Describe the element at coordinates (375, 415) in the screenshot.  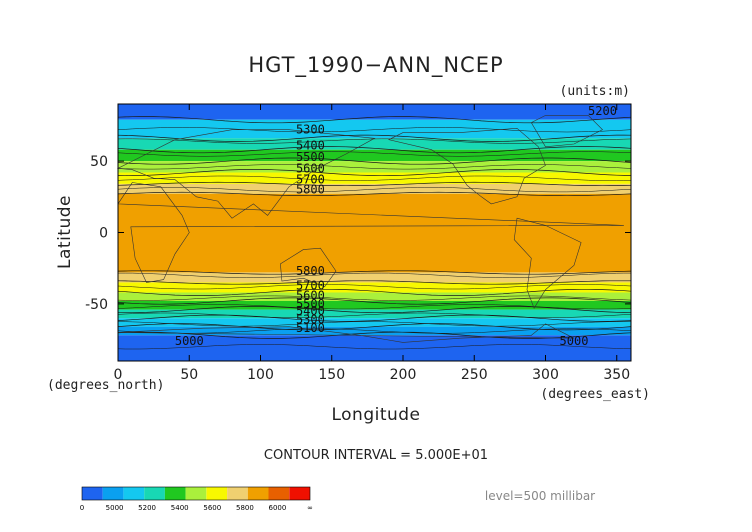
I see `x-axis-label: Longitude` at that location.